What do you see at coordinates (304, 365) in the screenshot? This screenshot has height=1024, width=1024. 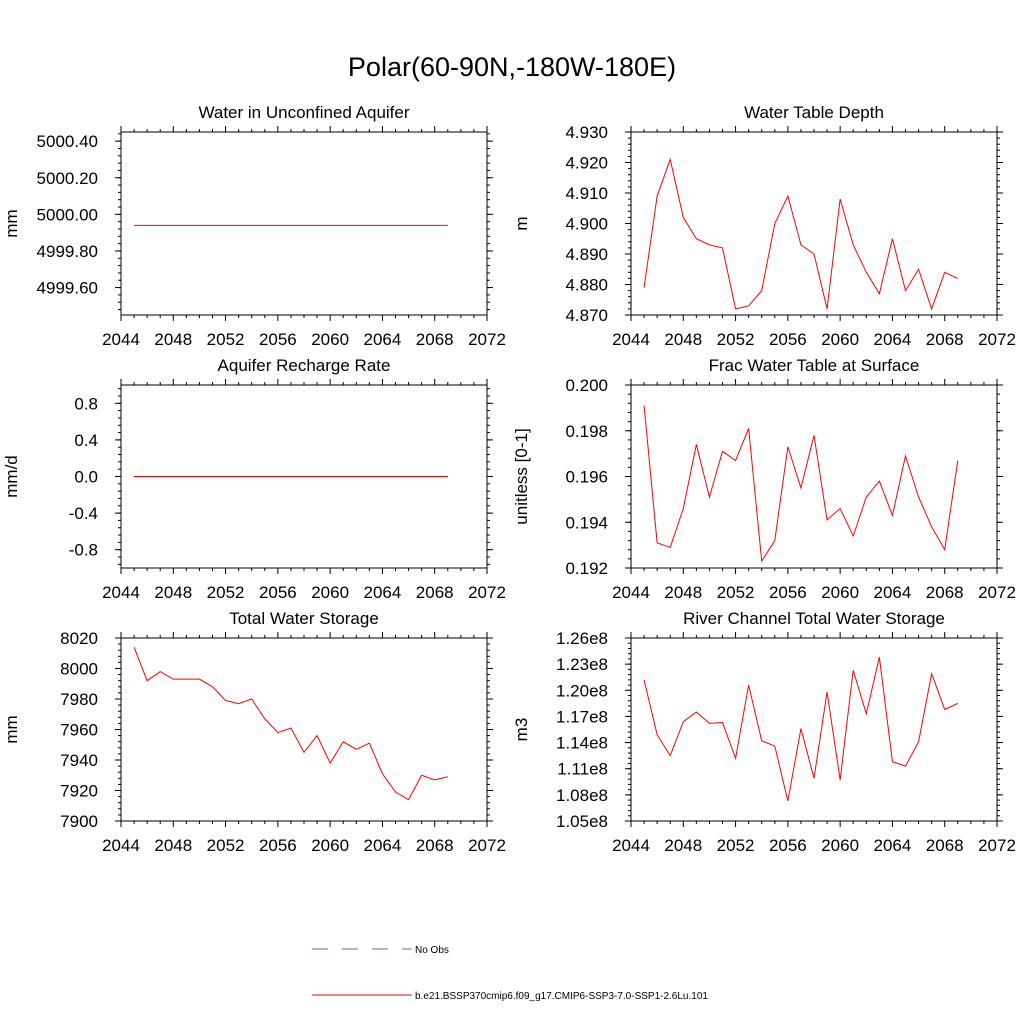 I see `chart-title: Aquifer Recharge Rate` at bounding box center [304, 365].